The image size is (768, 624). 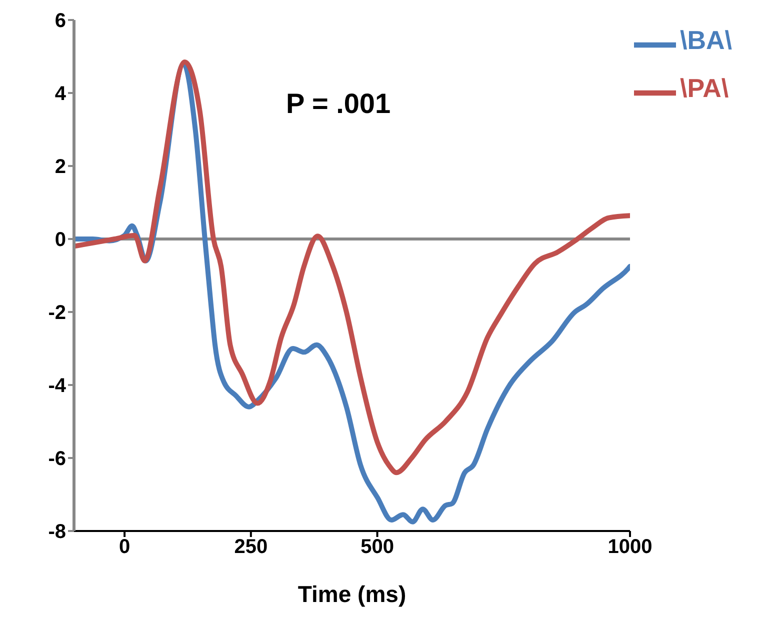 I want to click on x-tick-label: 1000, so click(x=630, y=547).